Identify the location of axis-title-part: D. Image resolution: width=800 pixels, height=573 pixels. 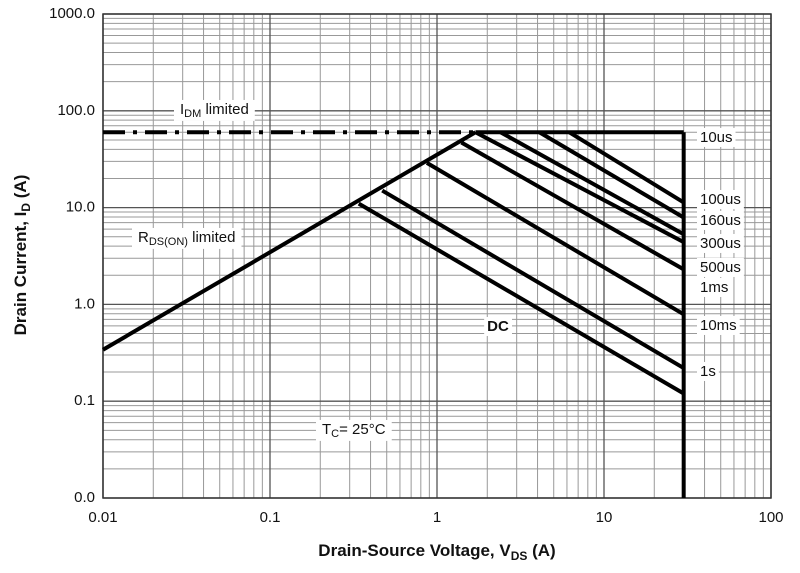
(26, 207).